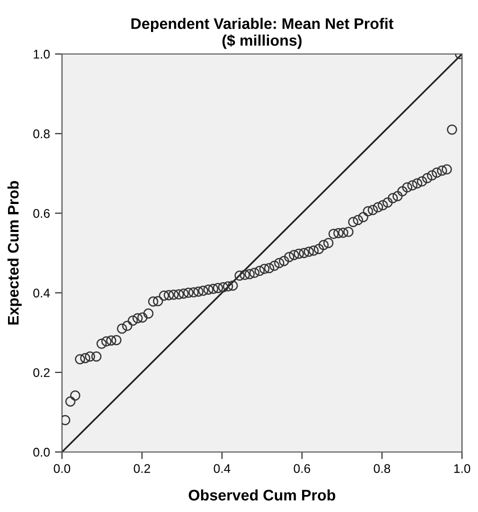 This screenshot has height=512, width=478. What do you see at coordinates (302, 468) in the screenshot?
I see `x-tick-label: 0.6` at bounding box center [302, 468].